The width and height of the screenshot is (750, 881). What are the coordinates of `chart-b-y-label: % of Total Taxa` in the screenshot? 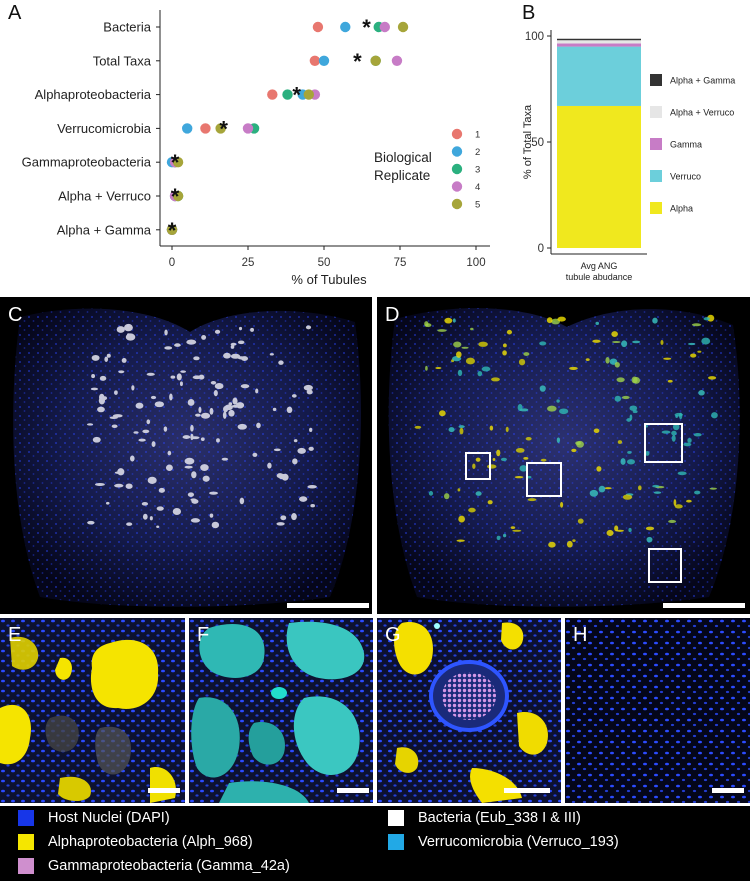 It's located at (528, 141).